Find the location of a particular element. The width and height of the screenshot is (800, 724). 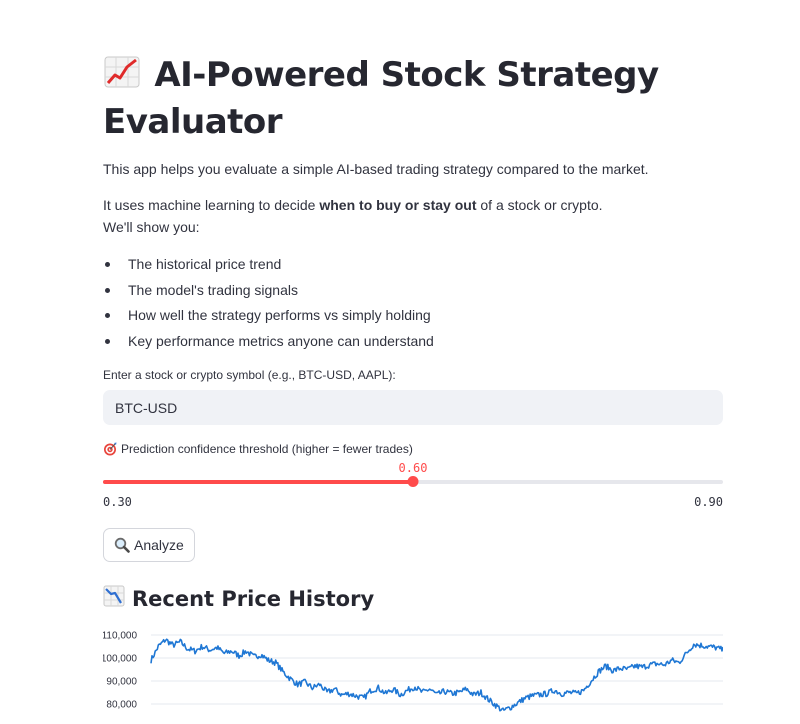

page-title: AI-Powered Stock Strategy Evaluator is located at coordinates (413, 99).